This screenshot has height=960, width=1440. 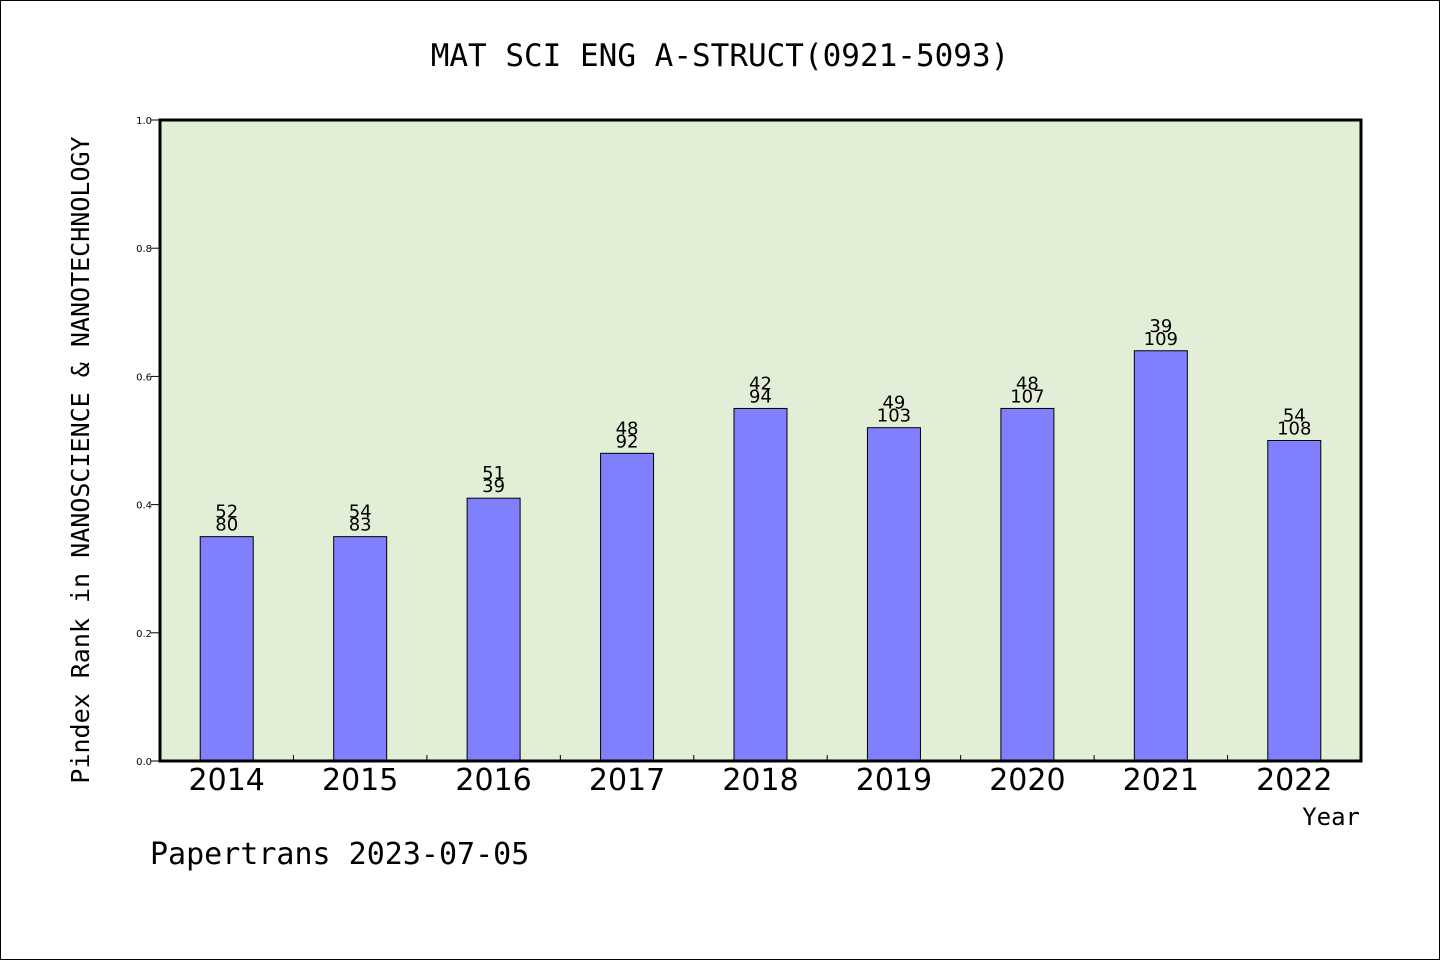 I want to click on y-tick-label: 0.8, so click(x=144, y=249).